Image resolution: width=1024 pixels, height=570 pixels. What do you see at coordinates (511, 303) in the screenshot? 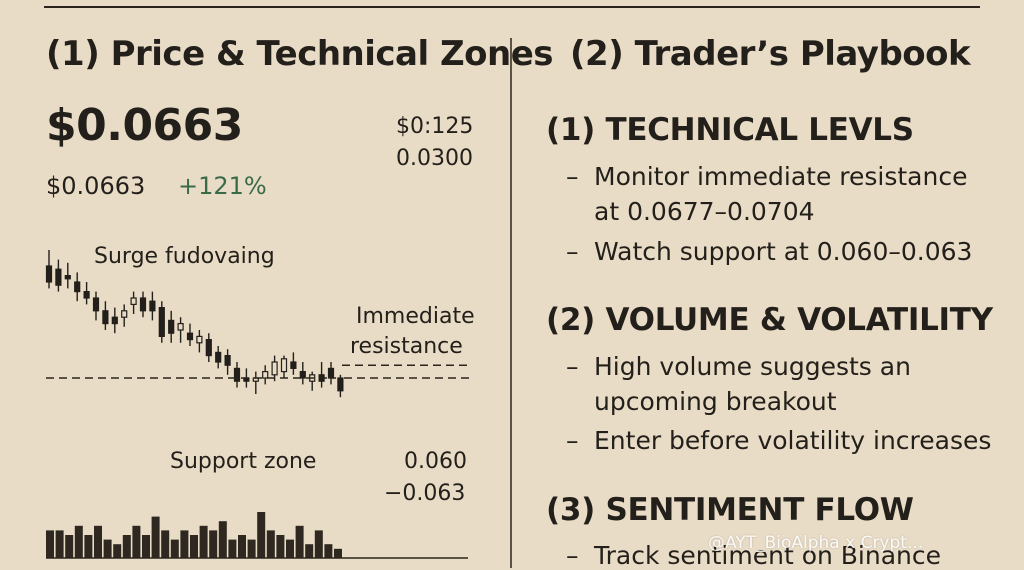
I see `column-divider` at bounding box center [511, 303].